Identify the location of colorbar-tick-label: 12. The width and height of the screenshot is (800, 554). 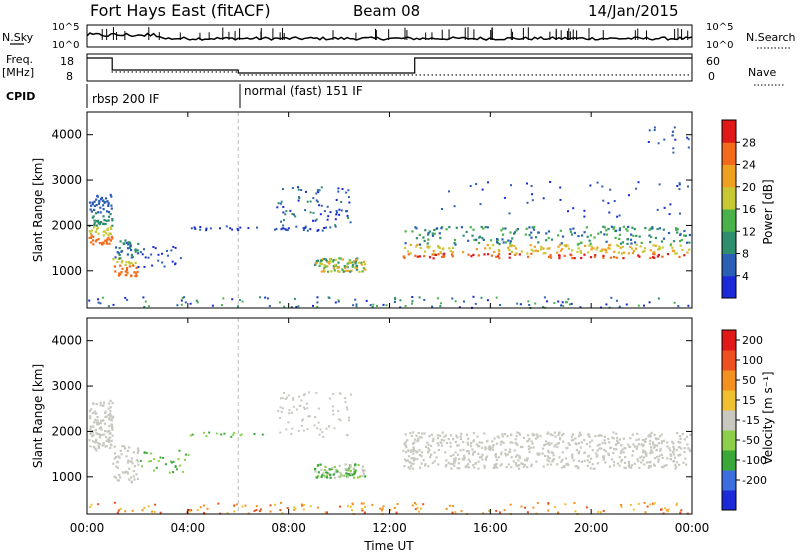
(749, 231).